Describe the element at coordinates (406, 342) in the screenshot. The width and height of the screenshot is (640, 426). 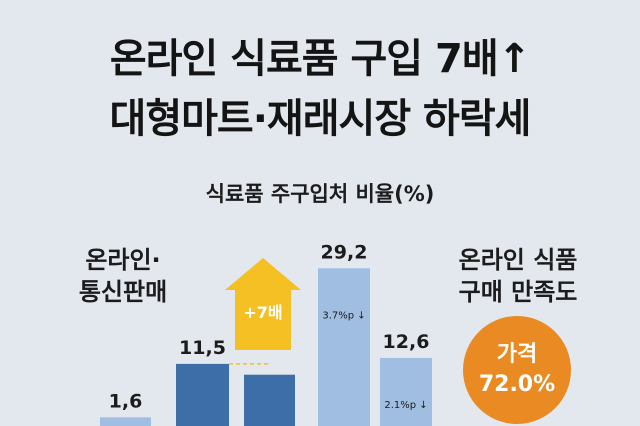
I see `bar-value-label-4: 12,6` at that location.